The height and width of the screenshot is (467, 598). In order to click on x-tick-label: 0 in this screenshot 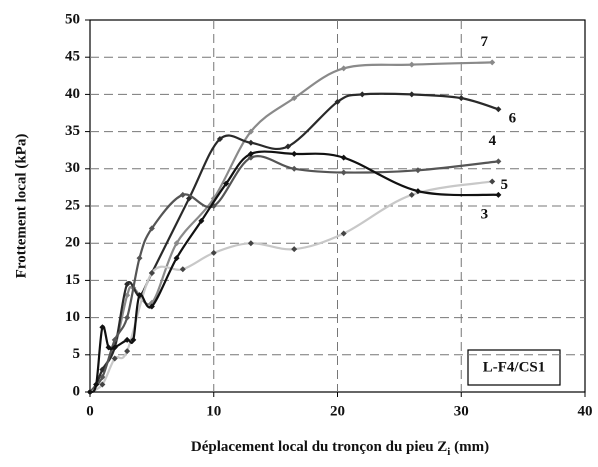, I will do `click(90, 411)`.